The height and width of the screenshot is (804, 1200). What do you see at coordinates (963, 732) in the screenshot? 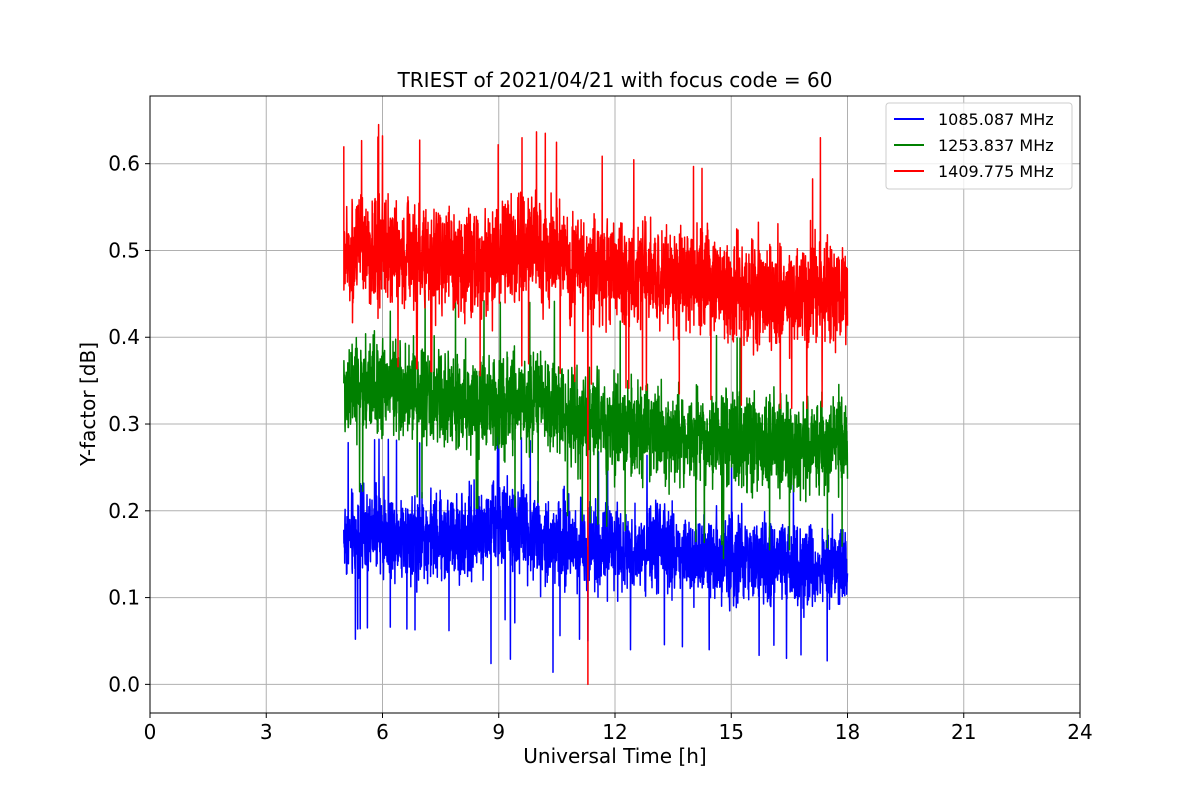
I see `x-tick-label: 21` at bounding box center [963, 732].